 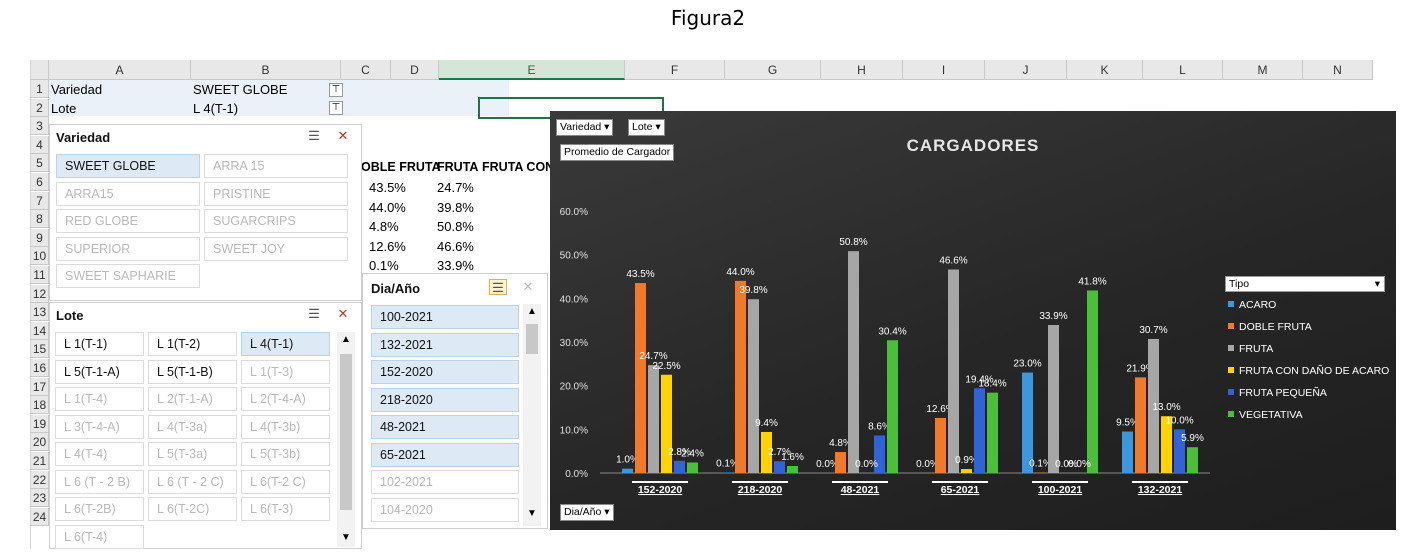 I want to click on lote-option: L 2(T-4-A), so click(x=285, y=399).